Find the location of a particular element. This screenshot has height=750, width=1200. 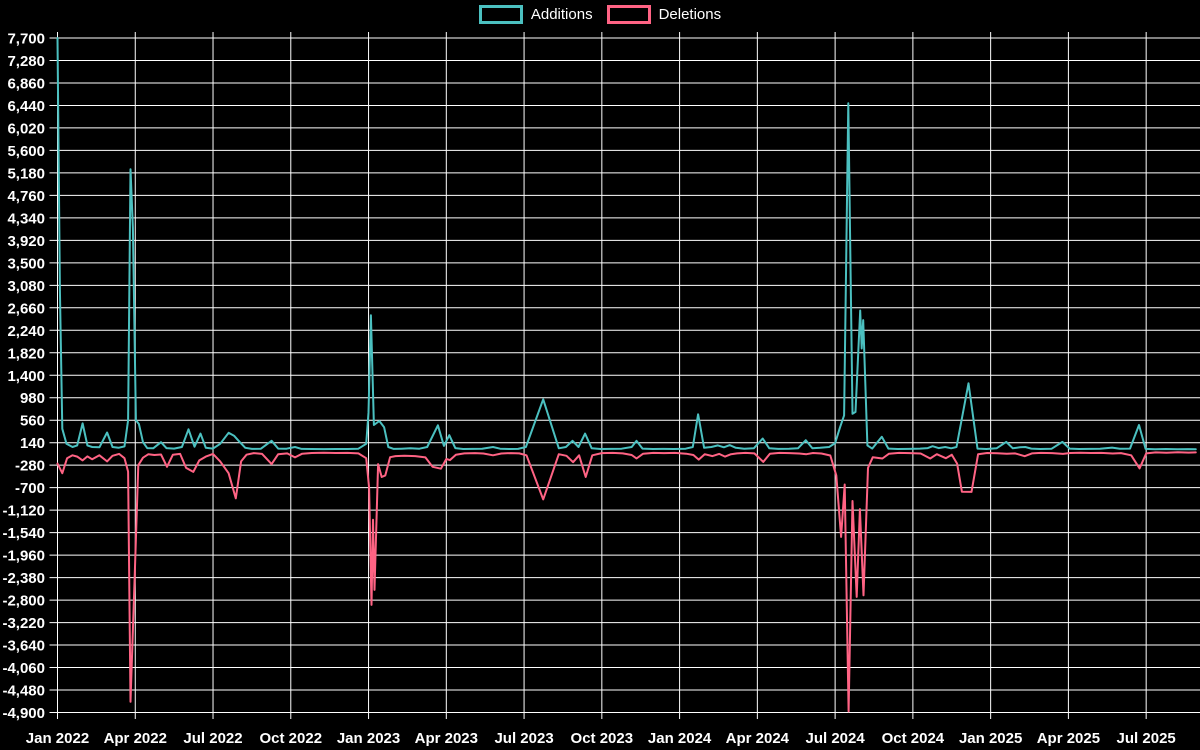

y-tick-label: -4,900 is located at coordinates (23, 713).